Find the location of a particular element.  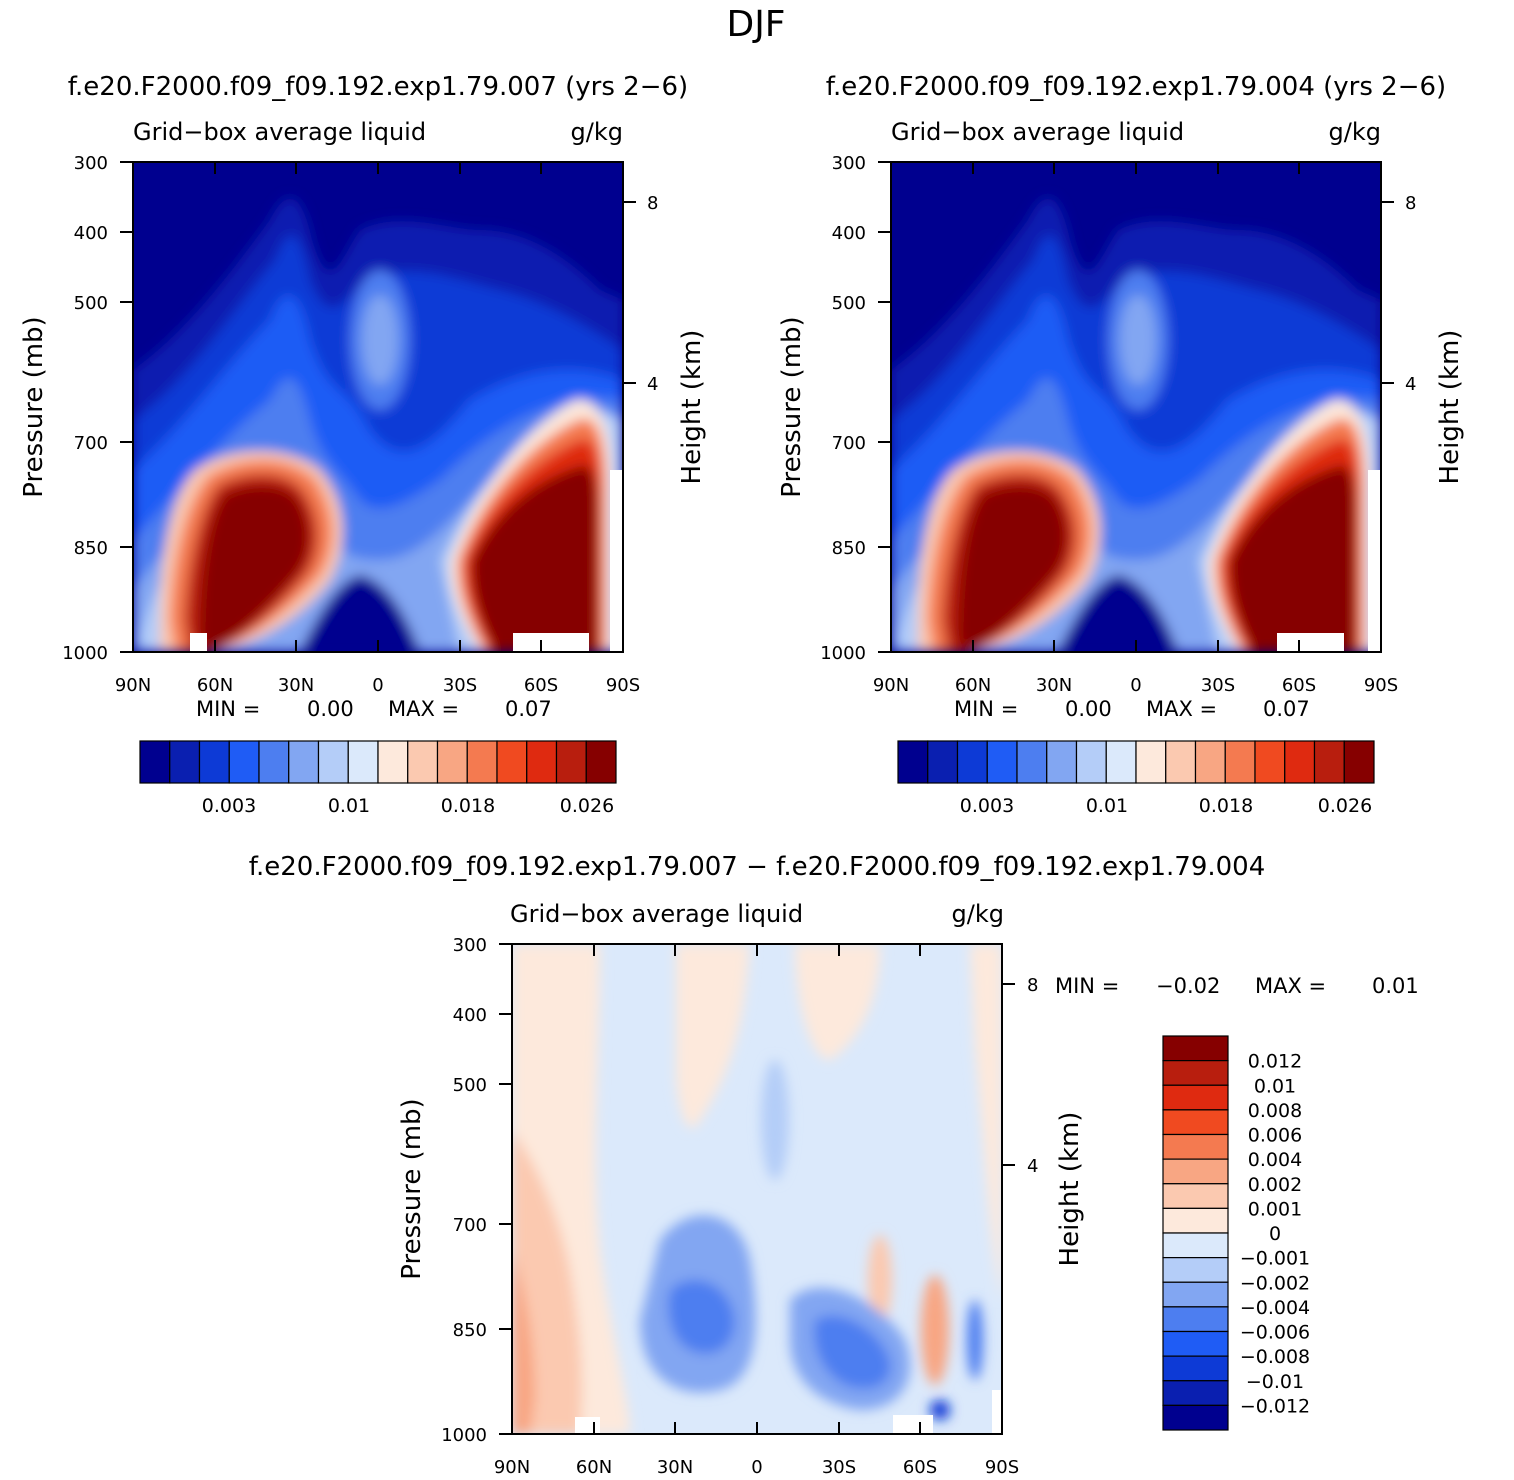

panel-b-units: g/kg is located at coordinates (1355, 132).